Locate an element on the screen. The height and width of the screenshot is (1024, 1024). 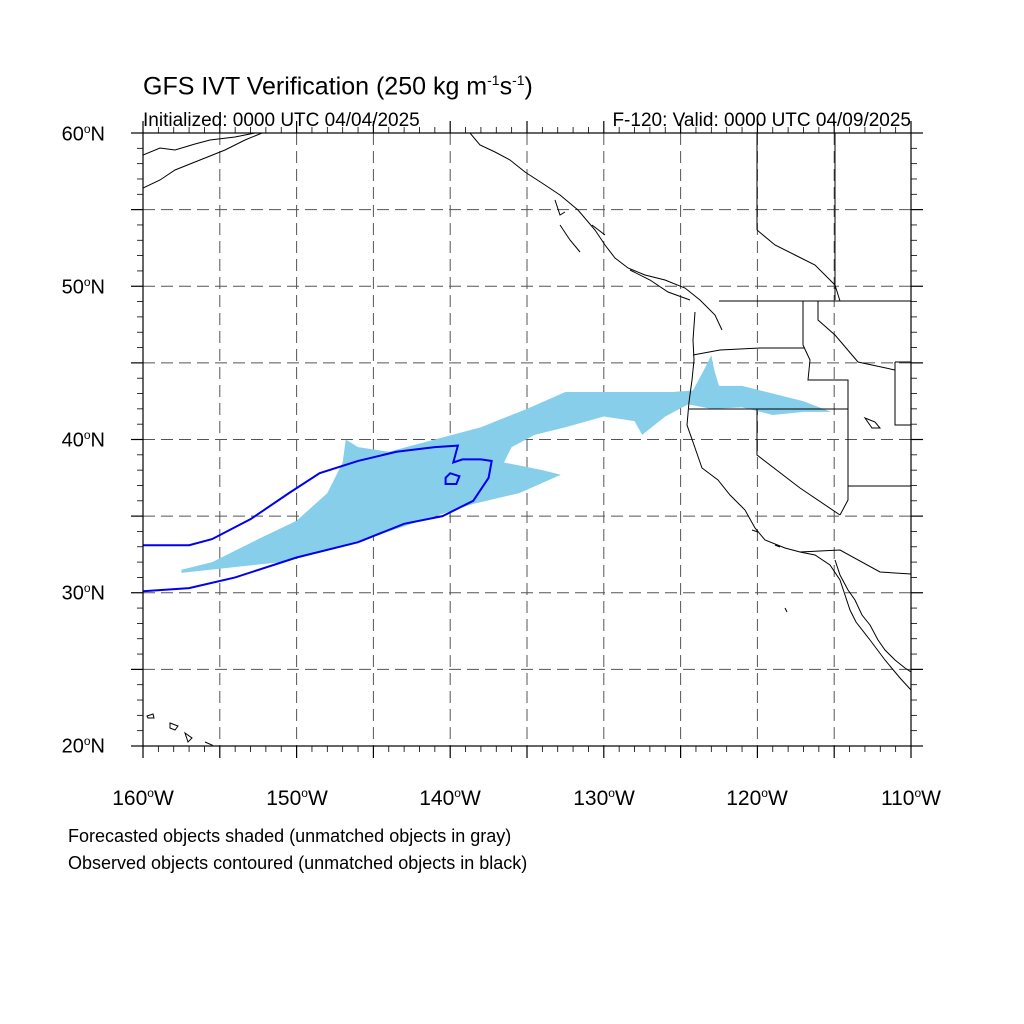
offshore-islands is located at coordinates (816, 514).